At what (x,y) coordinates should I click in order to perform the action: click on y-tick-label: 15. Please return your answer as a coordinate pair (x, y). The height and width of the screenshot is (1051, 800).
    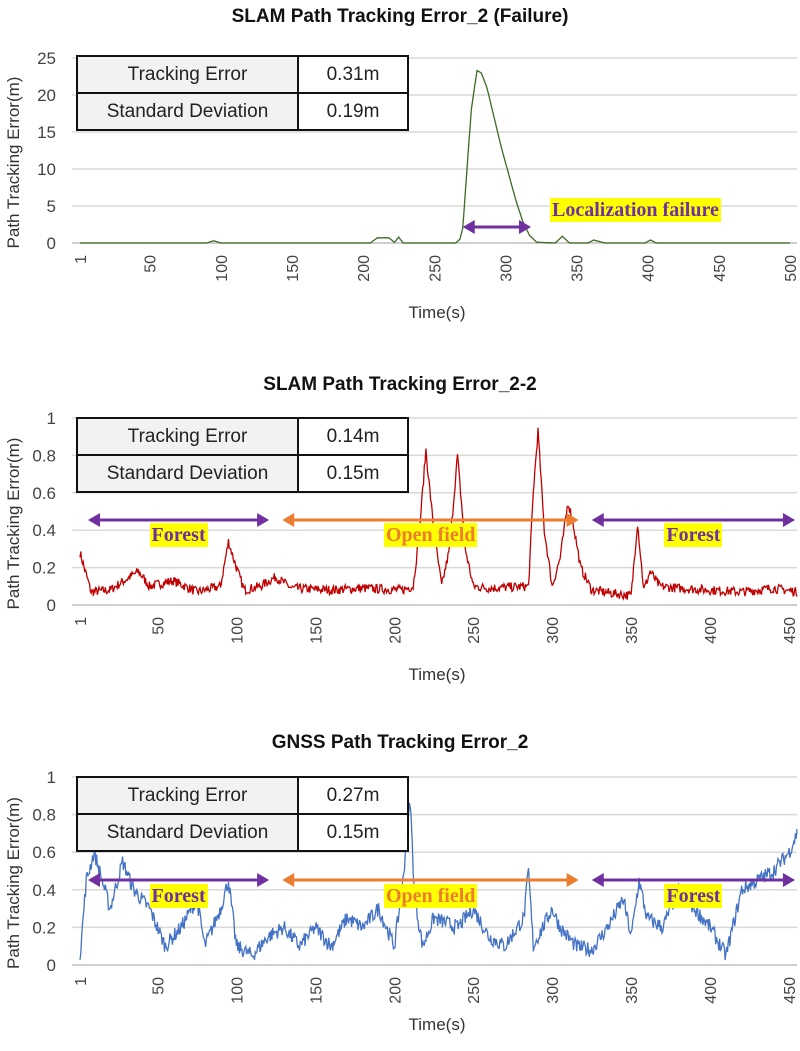
    Looking at the image, I should click on (46, 132).